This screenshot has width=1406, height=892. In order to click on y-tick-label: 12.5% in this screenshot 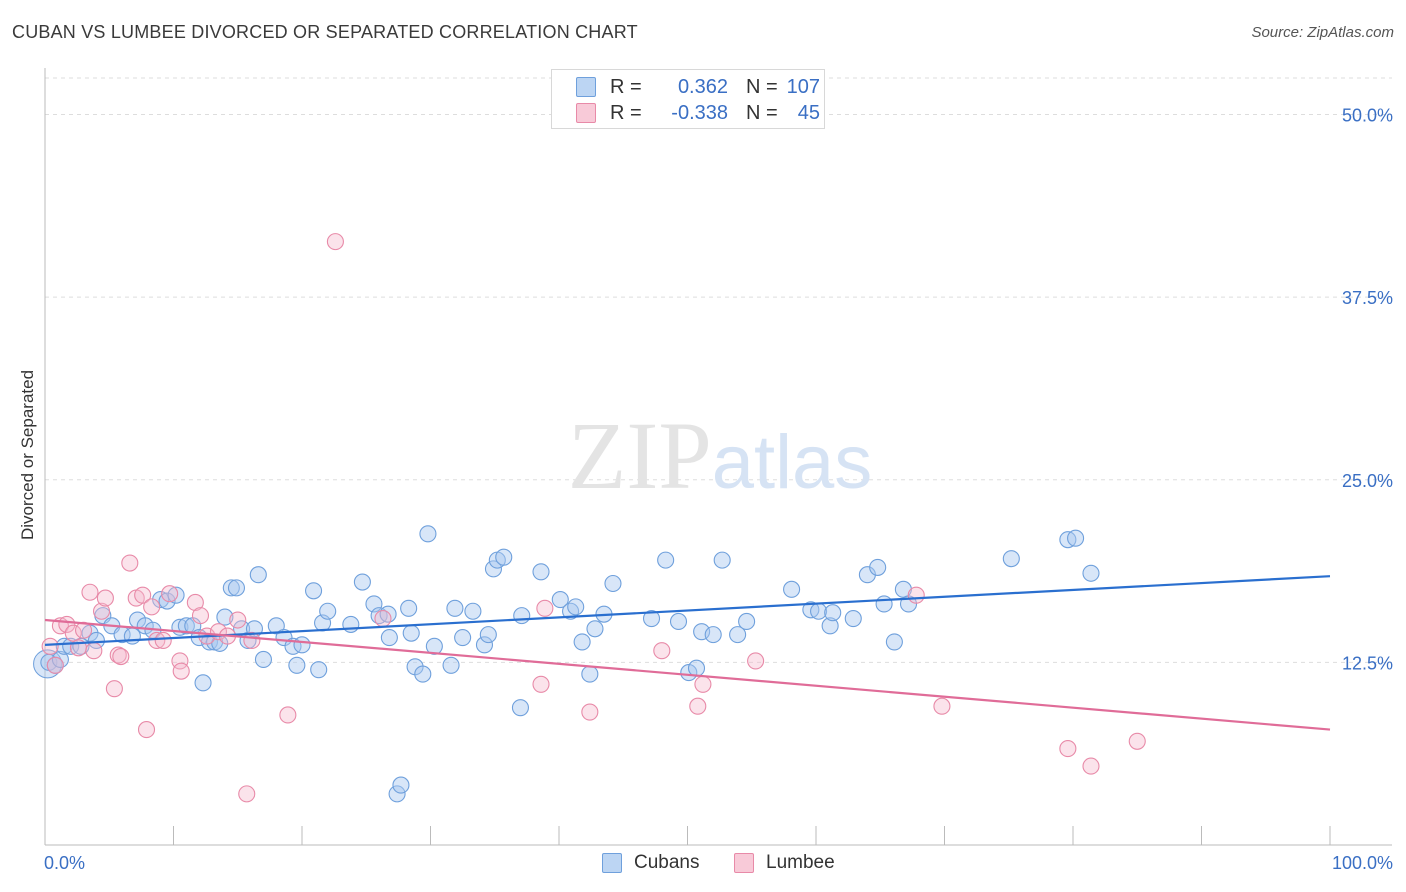, I will do `click(1367, 663)`.